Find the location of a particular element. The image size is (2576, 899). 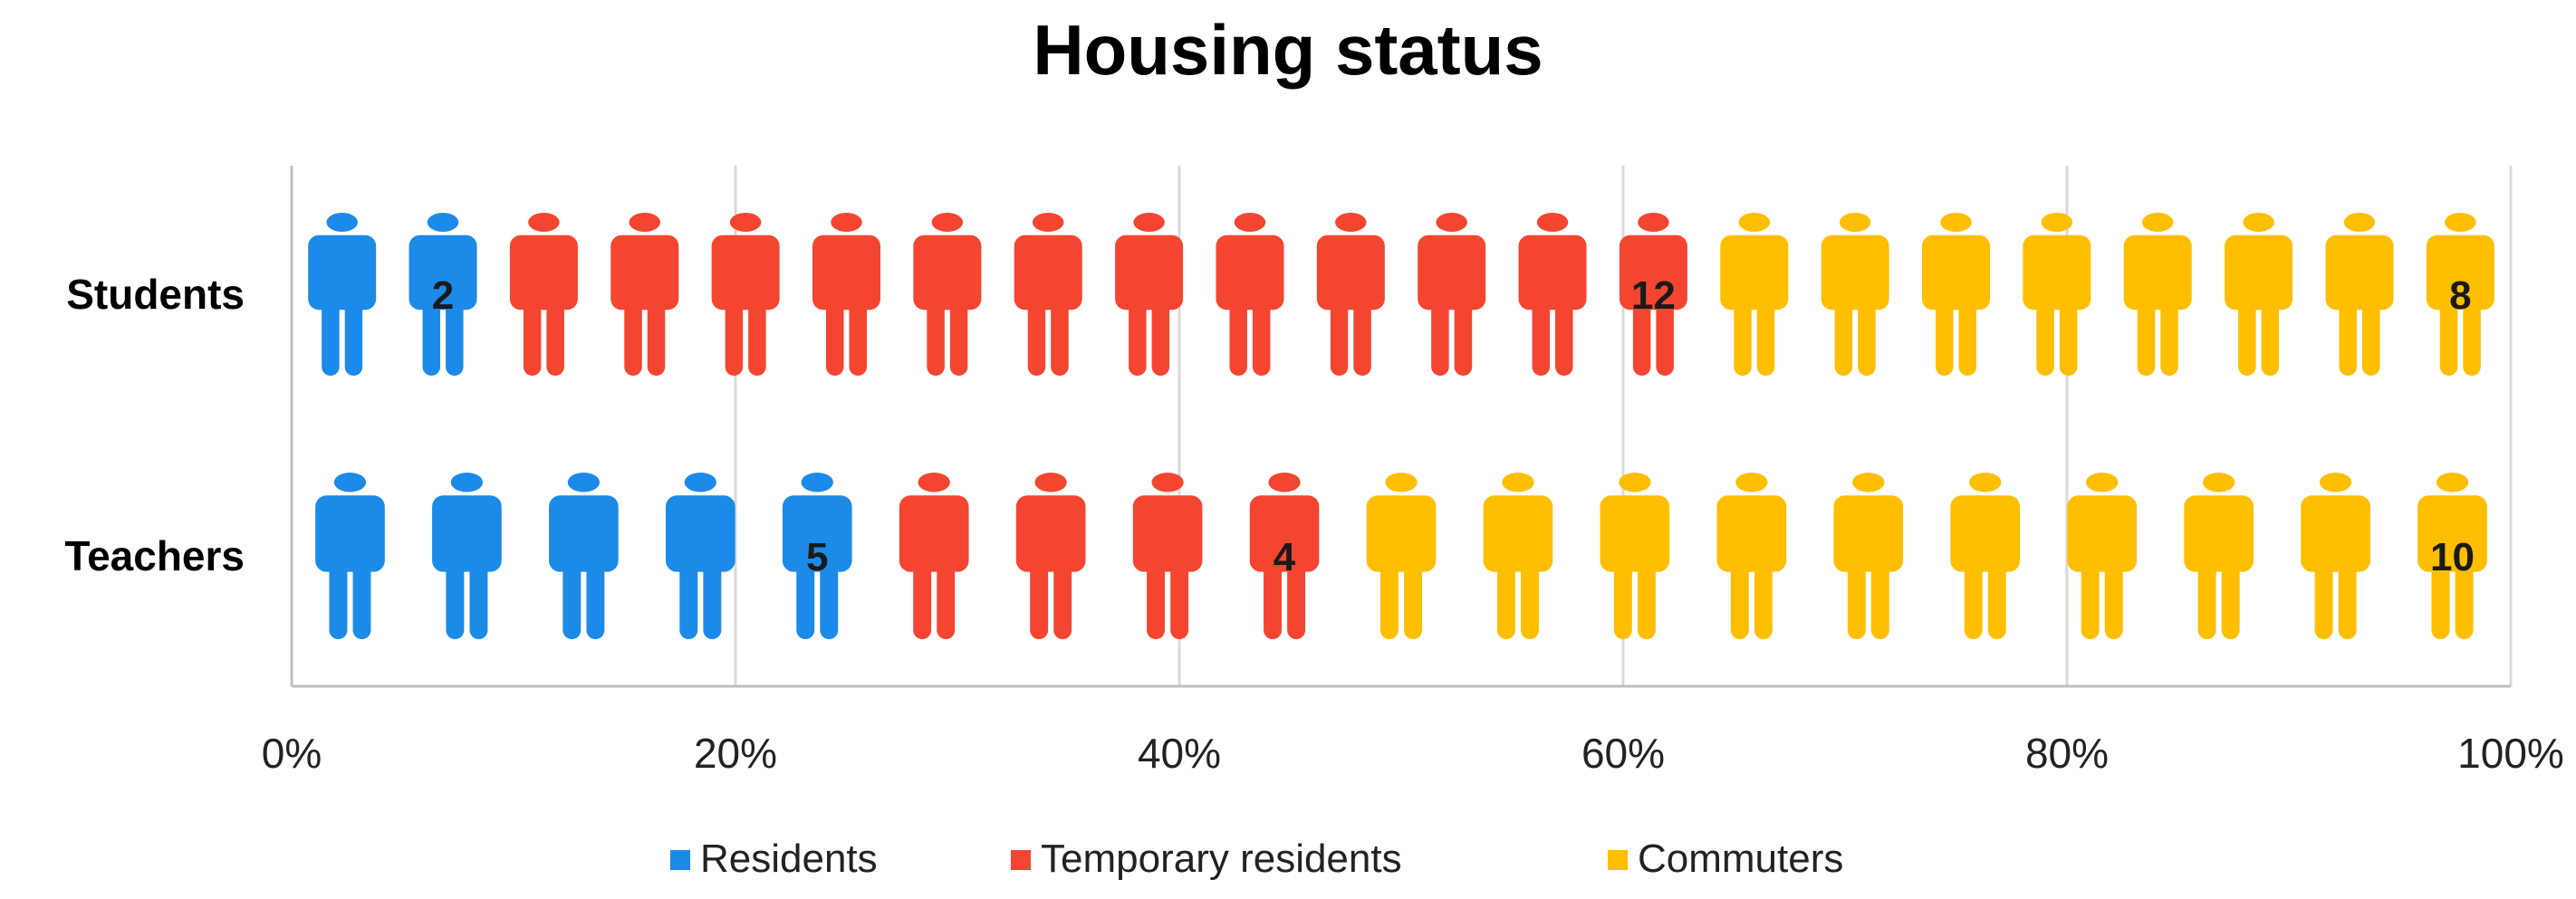

x-tick-label: 20% is located at coordinates (735, 753).